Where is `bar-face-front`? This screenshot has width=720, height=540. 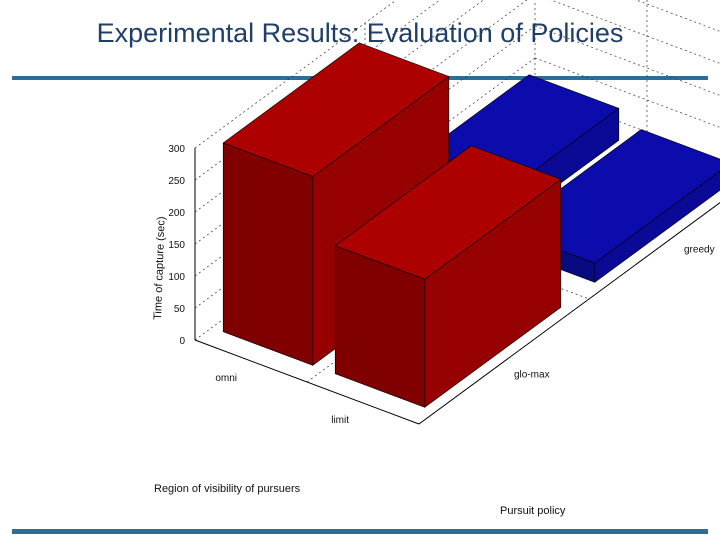
bar-face-front is located at coordinates (268, 254).